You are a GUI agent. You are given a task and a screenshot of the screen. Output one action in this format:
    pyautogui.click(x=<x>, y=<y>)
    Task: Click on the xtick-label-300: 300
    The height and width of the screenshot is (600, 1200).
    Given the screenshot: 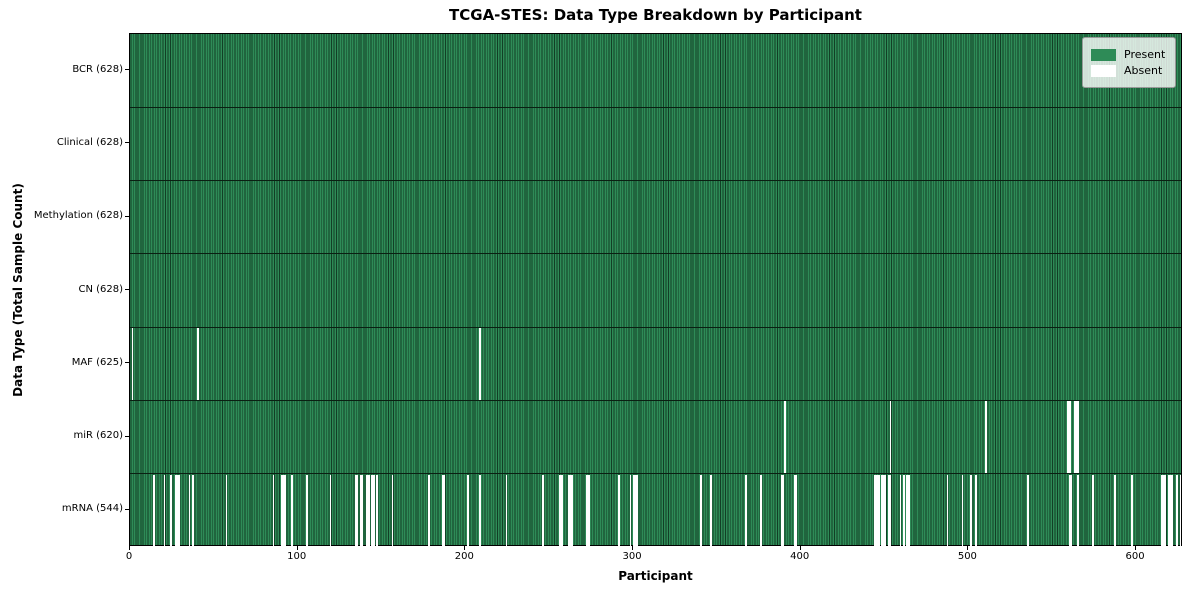 What is the action you would take?
    pyautogui.click(x=632, y=556)
    